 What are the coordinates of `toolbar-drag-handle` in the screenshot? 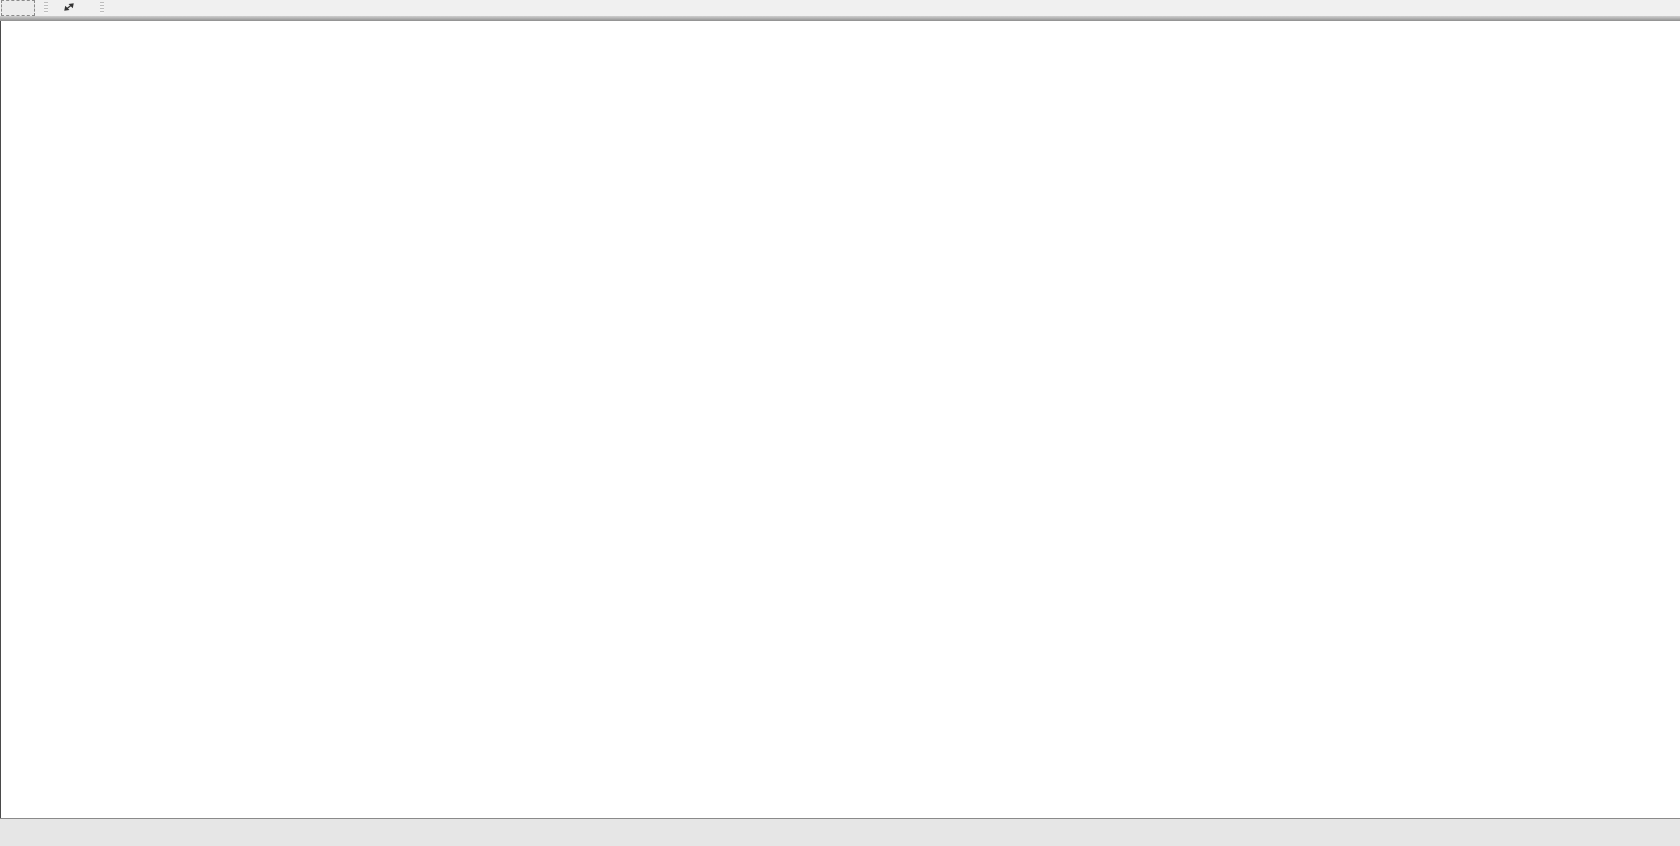 It's located at (46, 8).